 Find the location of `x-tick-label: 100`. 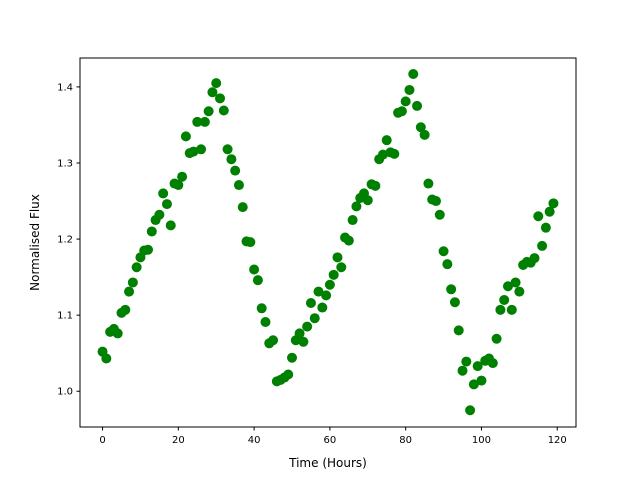

x-tick-label: 100 is located at coordinates (481, 440).